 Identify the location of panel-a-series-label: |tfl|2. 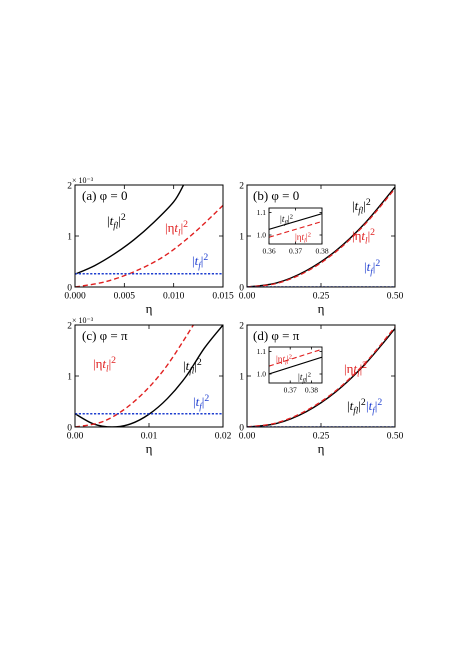
(116, 221).